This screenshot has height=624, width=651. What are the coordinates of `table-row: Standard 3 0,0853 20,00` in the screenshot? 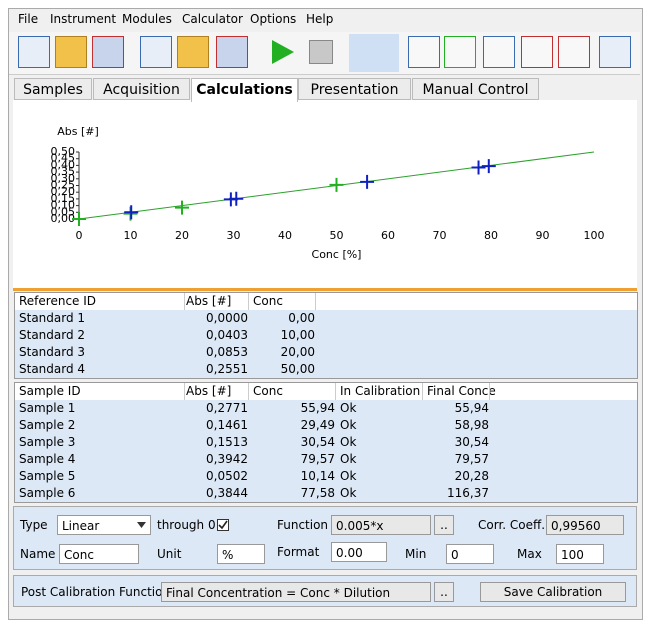 It's located at (326, 352).